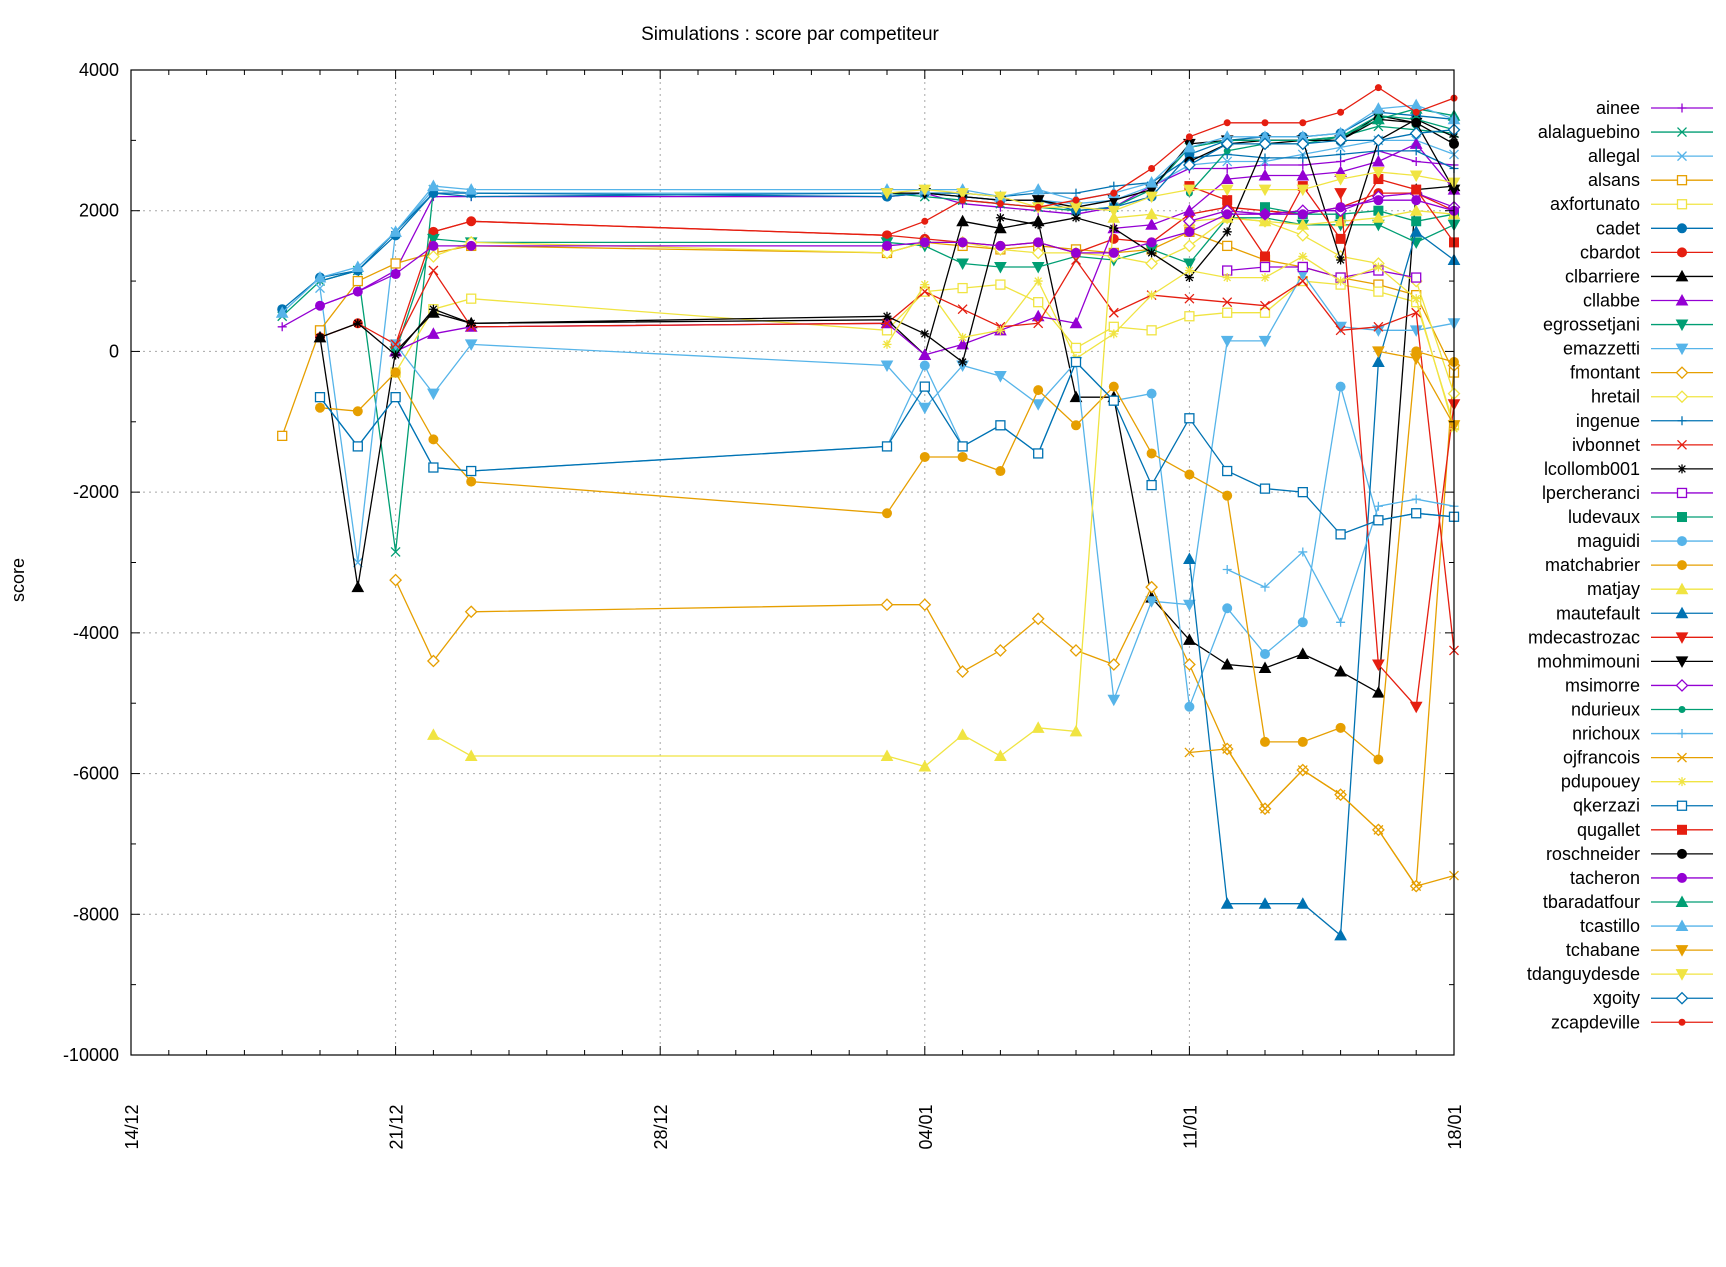  Describe the element at coordinates (1583, 974) in the screenshot. I see `legend-label: tdanguydesde` at that location.